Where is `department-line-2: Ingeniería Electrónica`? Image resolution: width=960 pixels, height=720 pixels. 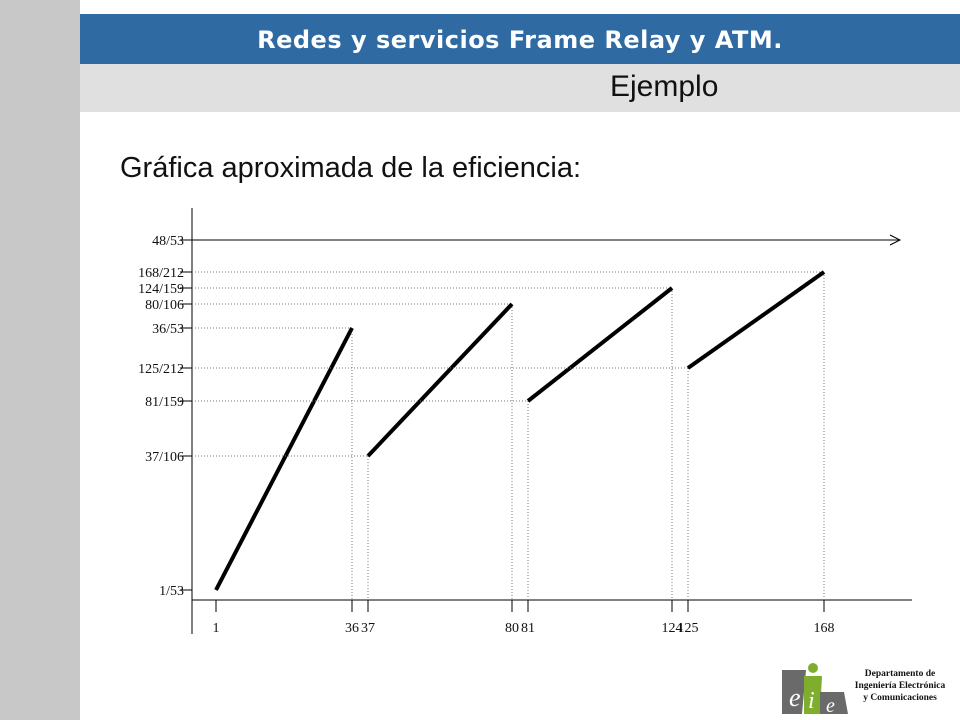
department-line-2: Ingeniería Electrónica is located at coordinates (900, 686).